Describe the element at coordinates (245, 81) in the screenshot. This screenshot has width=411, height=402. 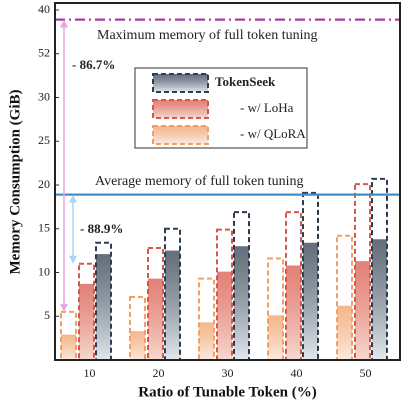
I see `legend-label: TokenSeek` at that location.